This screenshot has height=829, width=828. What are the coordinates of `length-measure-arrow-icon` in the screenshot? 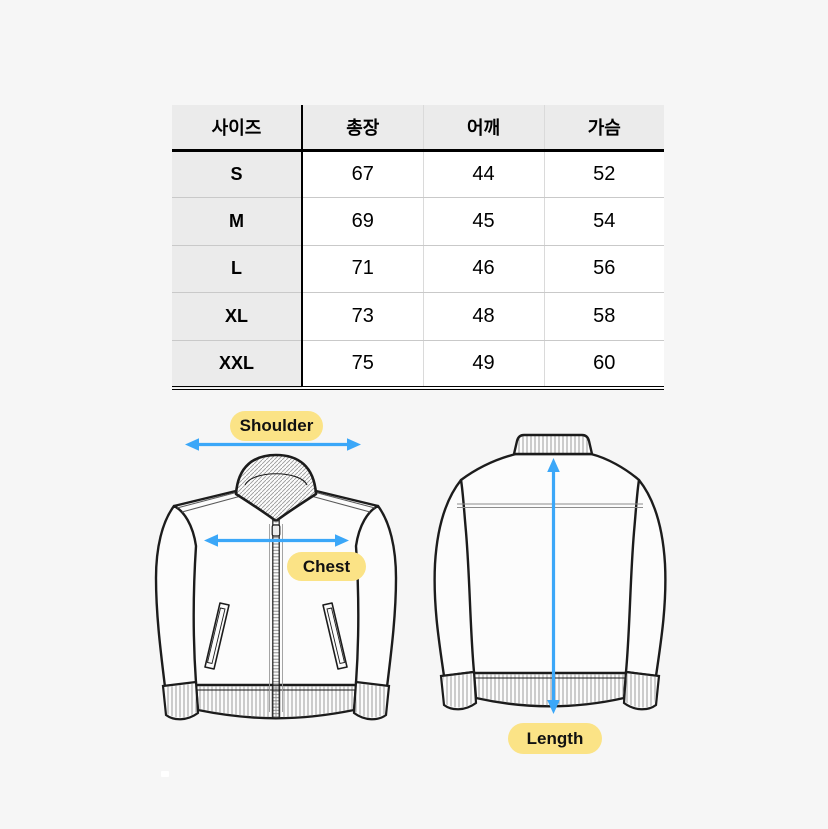 It's located at (553, 586).